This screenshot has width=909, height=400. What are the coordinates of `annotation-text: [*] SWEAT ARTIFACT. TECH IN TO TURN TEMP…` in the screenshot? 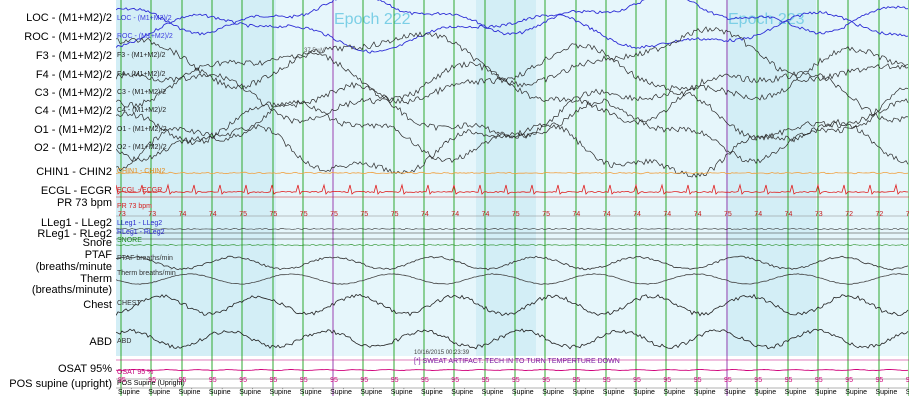 It's located at (517, 361).